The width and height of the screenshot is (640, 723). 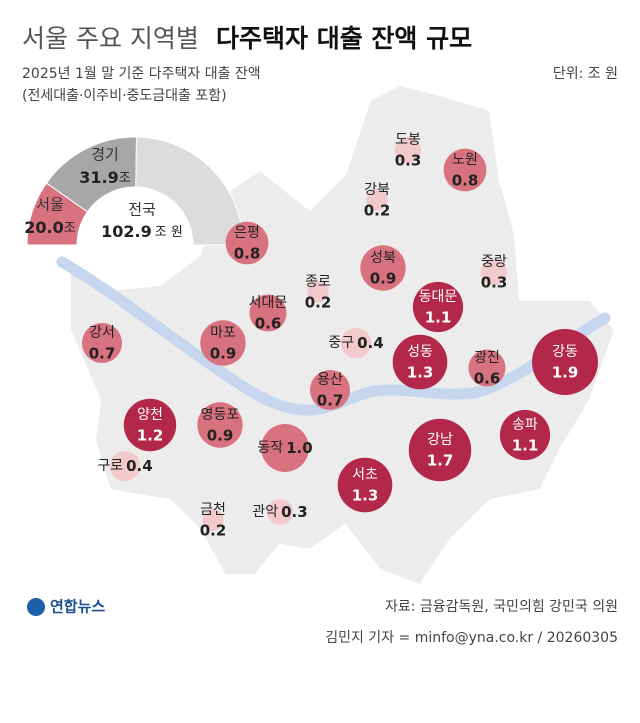 What do you see at coordinates (383, 258) in the screenshot?
I see `district-name: 성북` at bounding box center [383, 258].